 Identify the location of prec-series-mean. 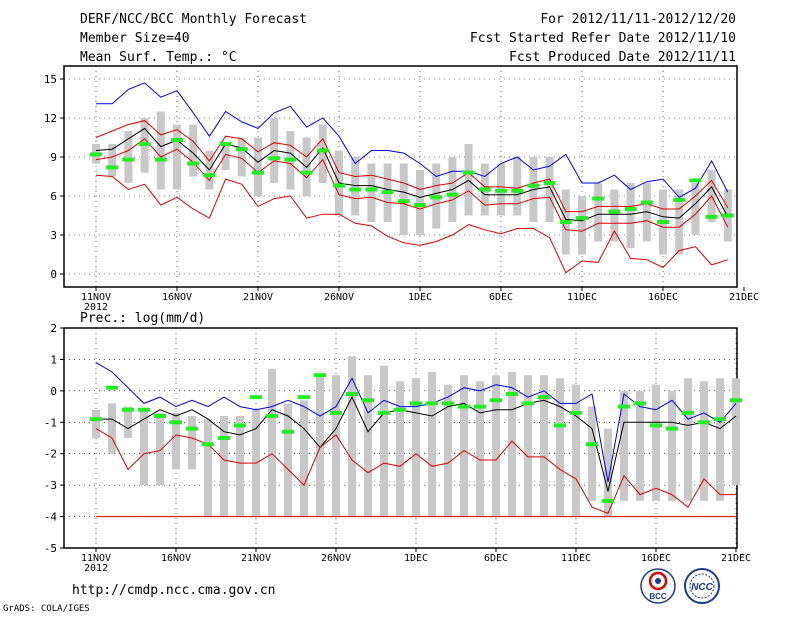
(416, 443).